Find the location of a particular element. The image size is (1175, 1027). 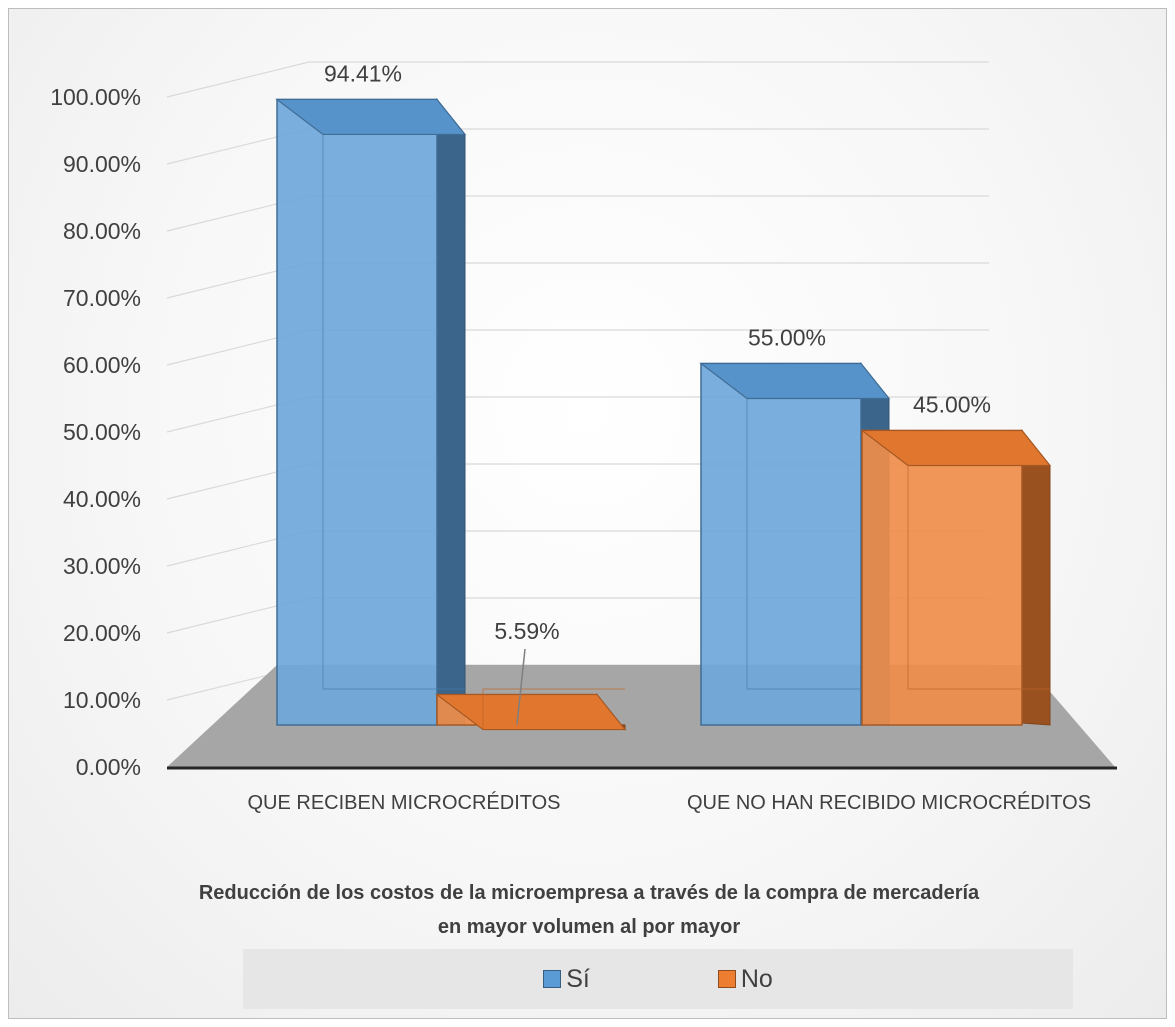

bar-no-0-top is located at coordinates (531, 712).